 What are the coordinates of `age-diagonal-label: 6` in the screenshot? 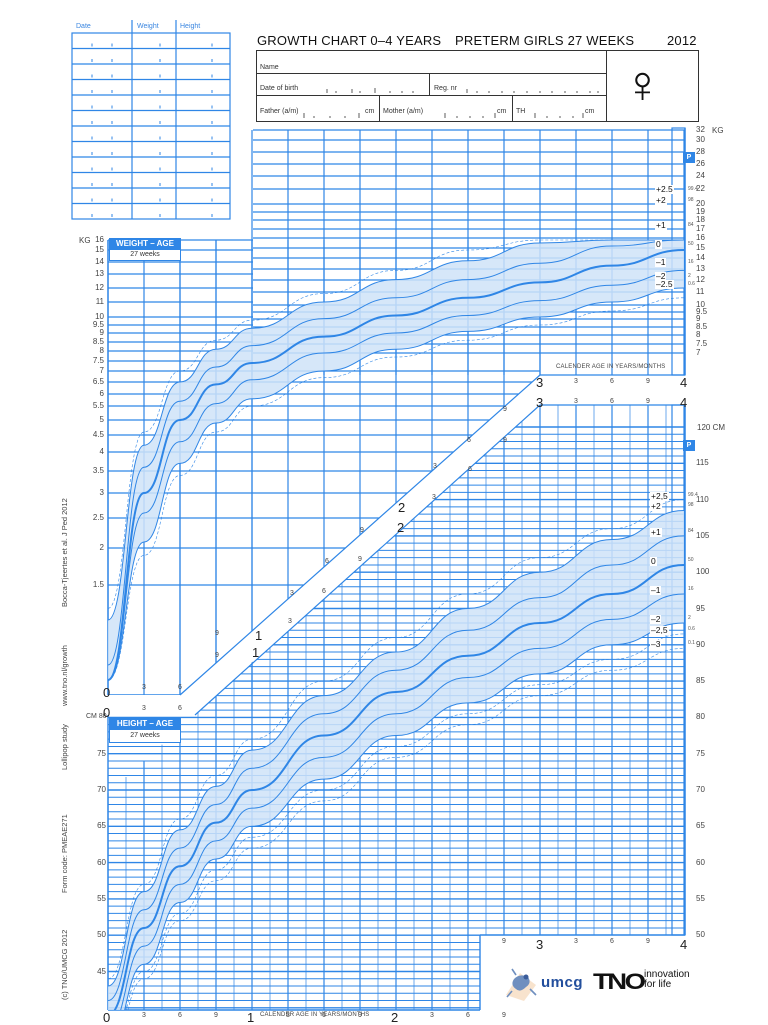 It's located at (327, 561).